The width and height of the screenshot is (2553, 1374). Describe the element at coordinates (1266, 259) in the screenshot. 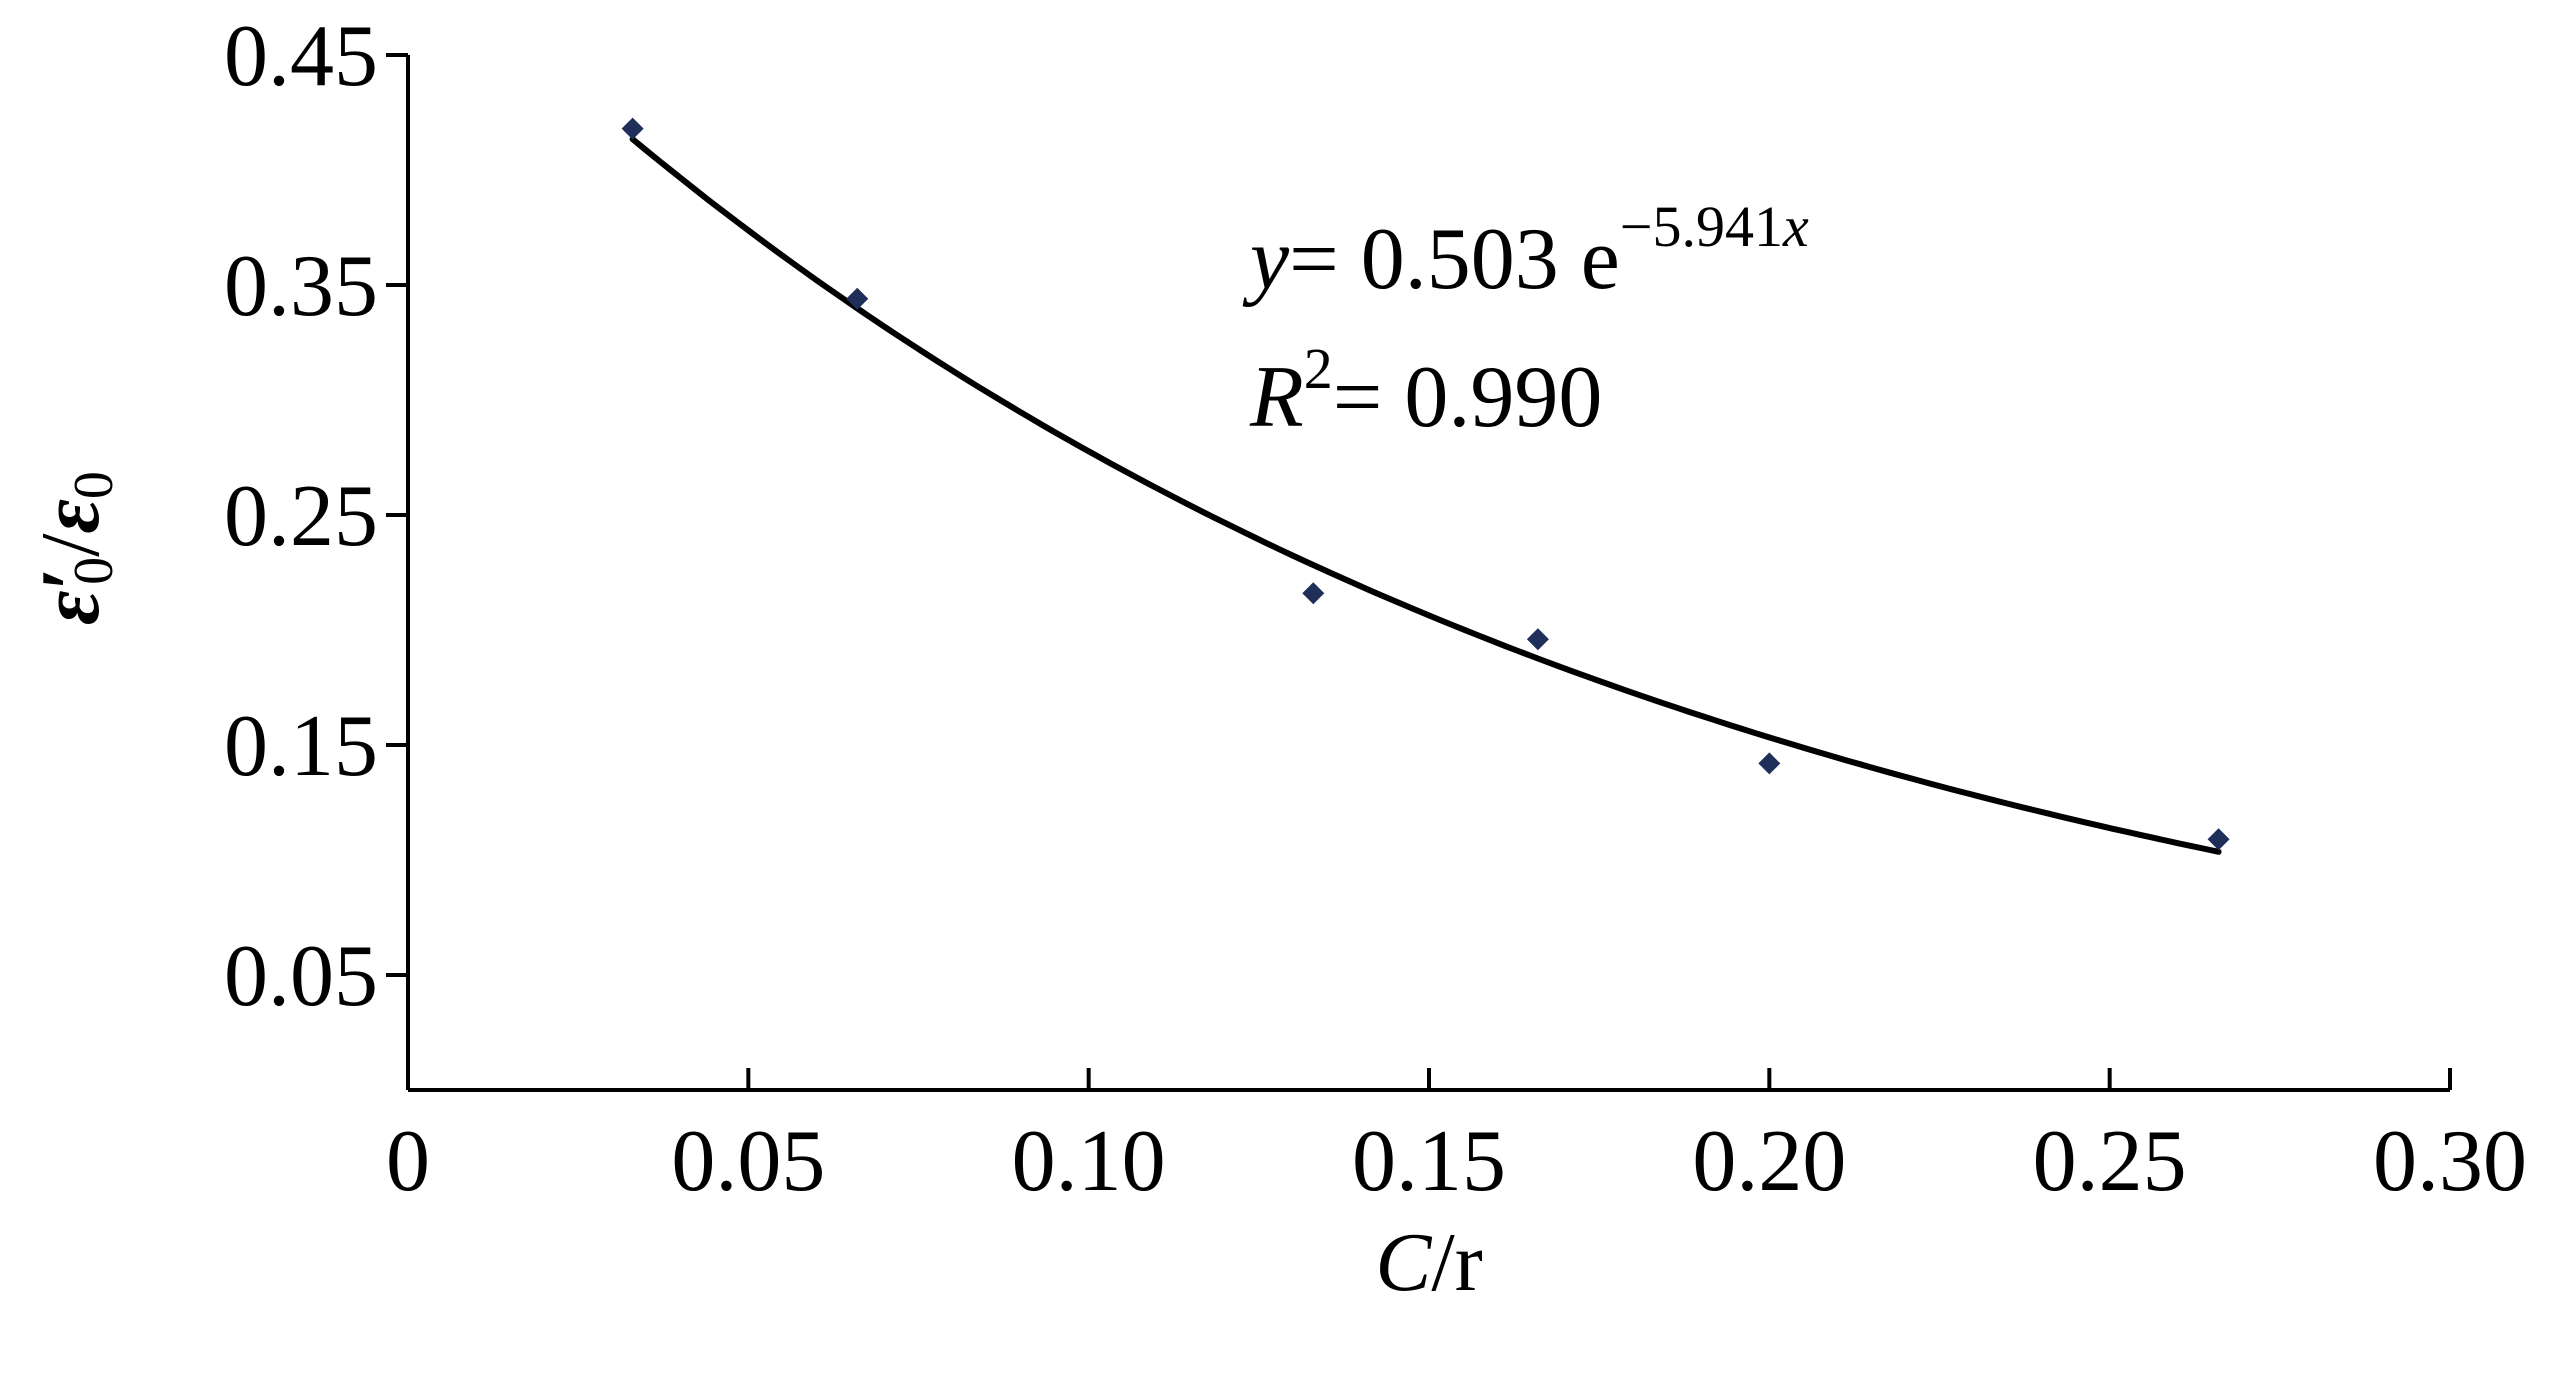

I see `fit-equation-y: y` at that location.